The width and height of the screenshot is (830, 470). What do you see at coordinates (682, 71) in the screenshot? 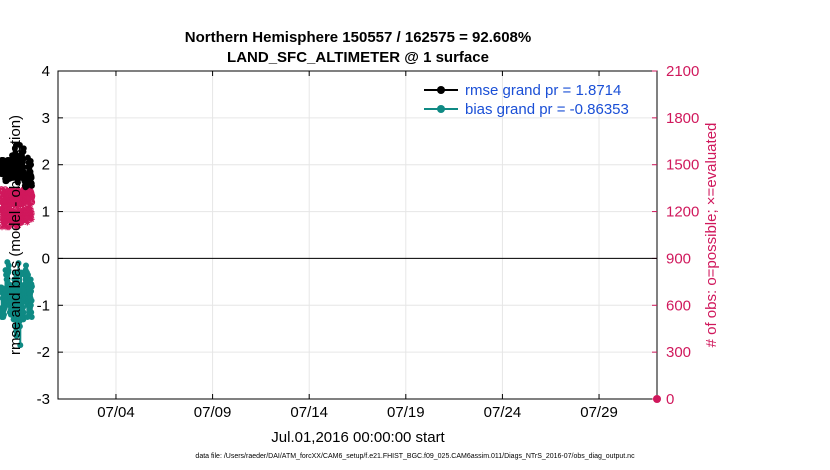
I see `y-right-tick-label: 2100` at bounding box center [682, 71].